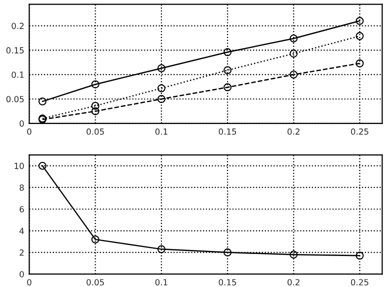  What do you see at coordinates (22, 187) in the screenshot?
I see `y-tick-label: 8` at bounding box center [22, 187].